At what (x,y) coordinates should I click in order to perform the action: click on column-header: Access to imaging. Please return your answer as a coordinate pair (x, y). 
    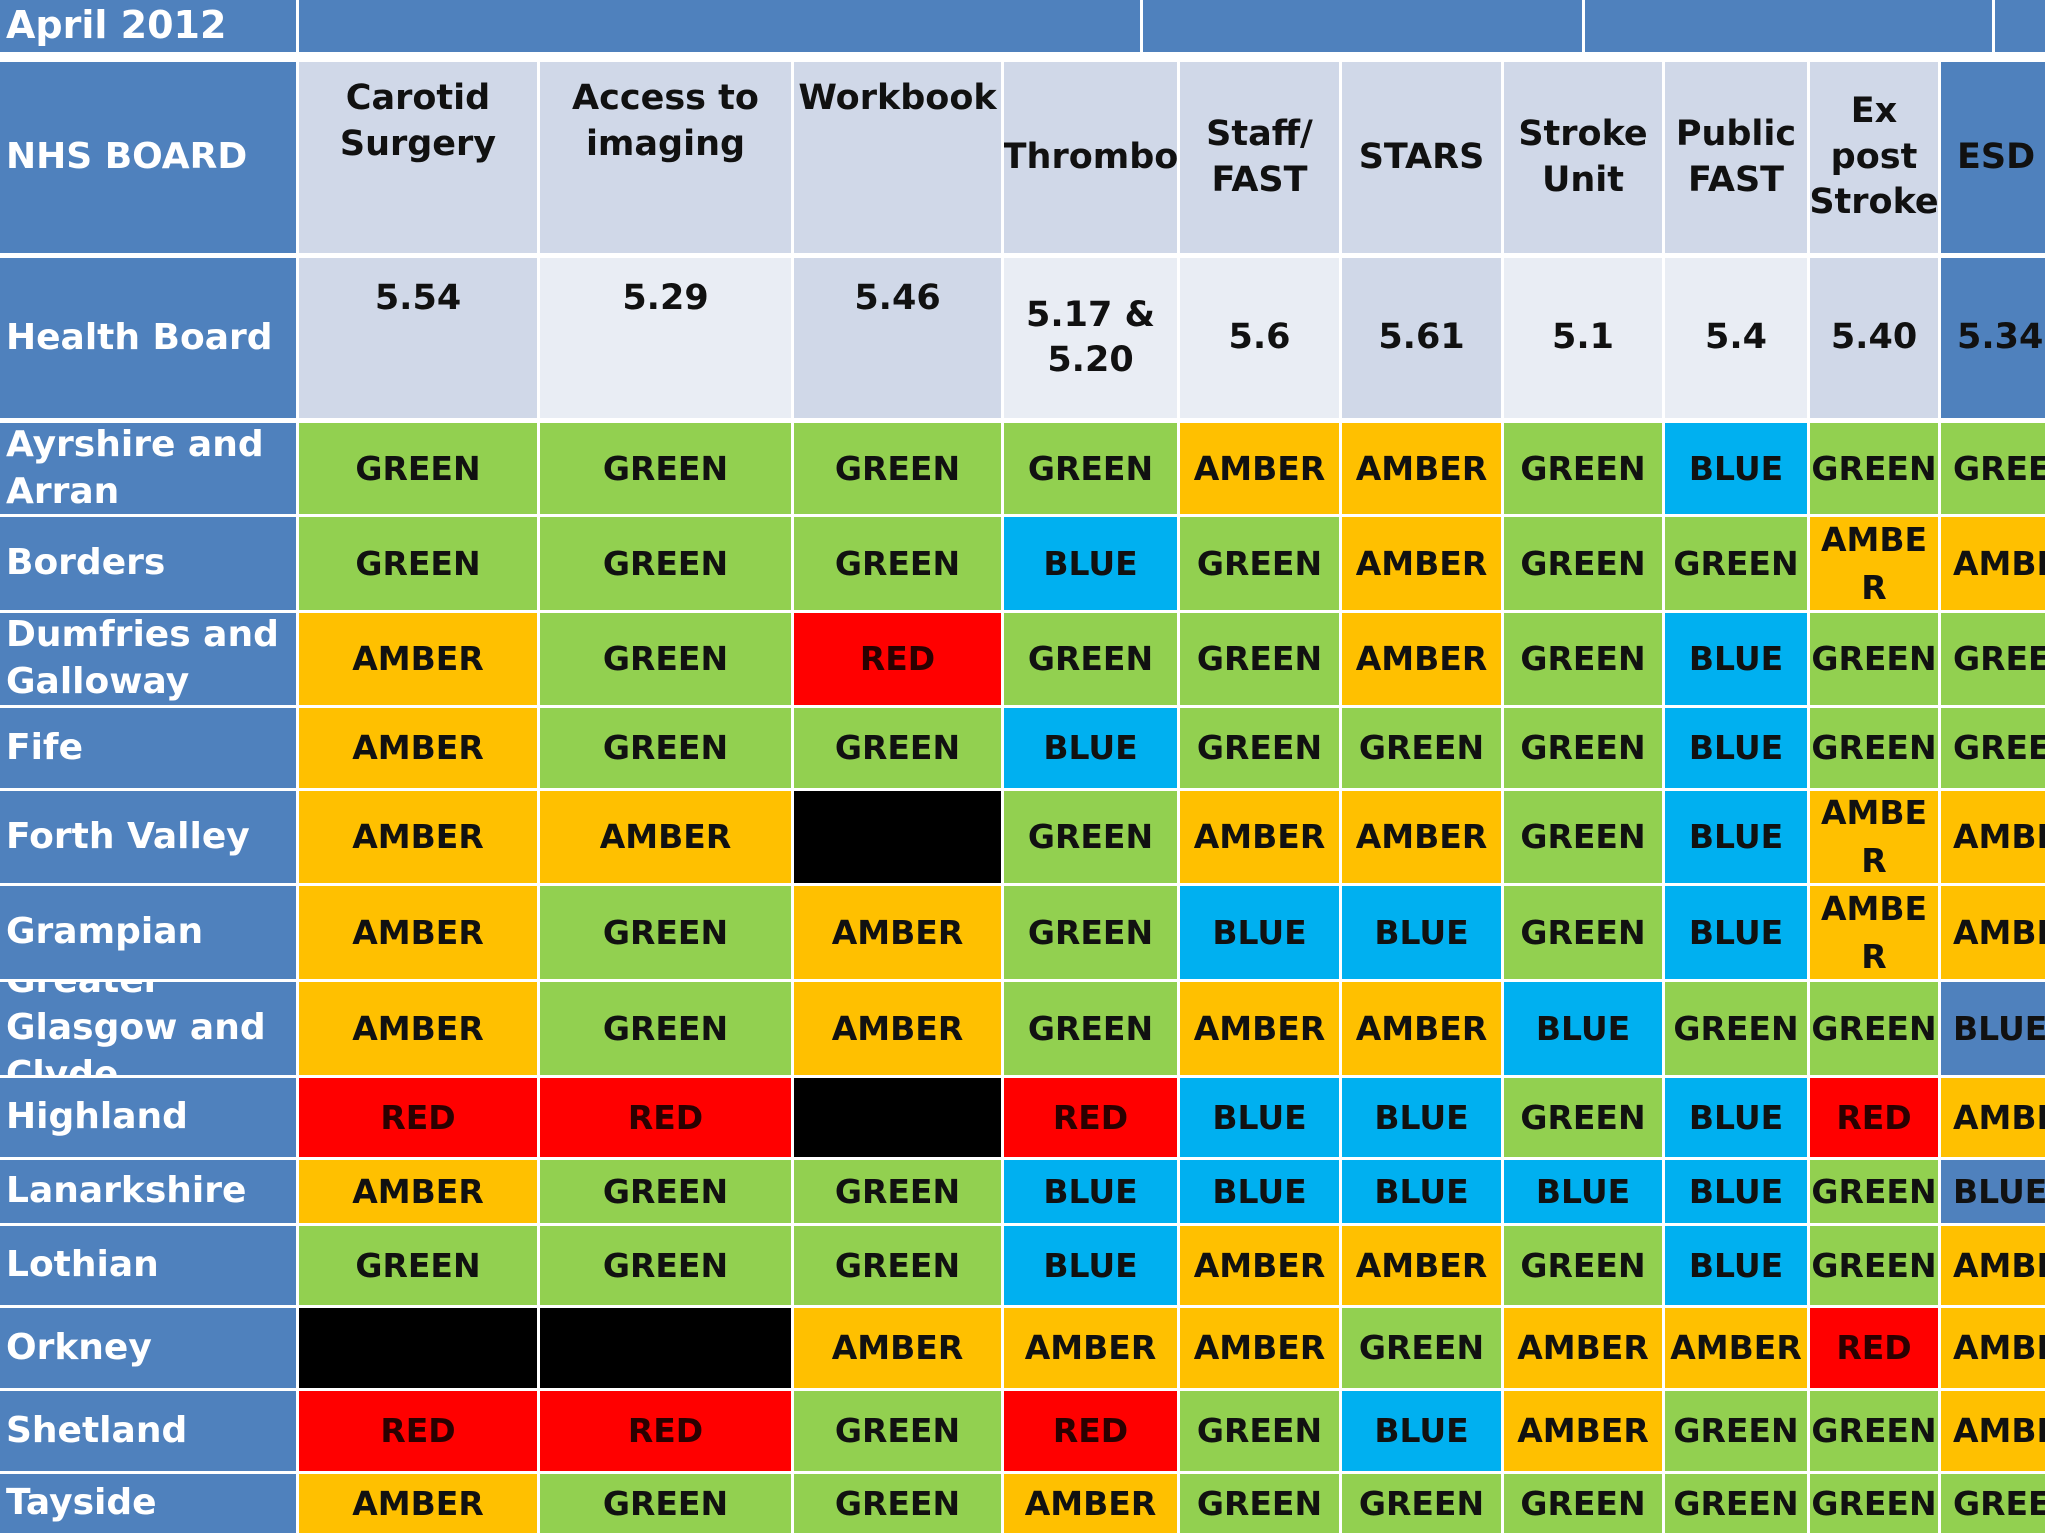
    Looking at the image, I should click on (665, 157).